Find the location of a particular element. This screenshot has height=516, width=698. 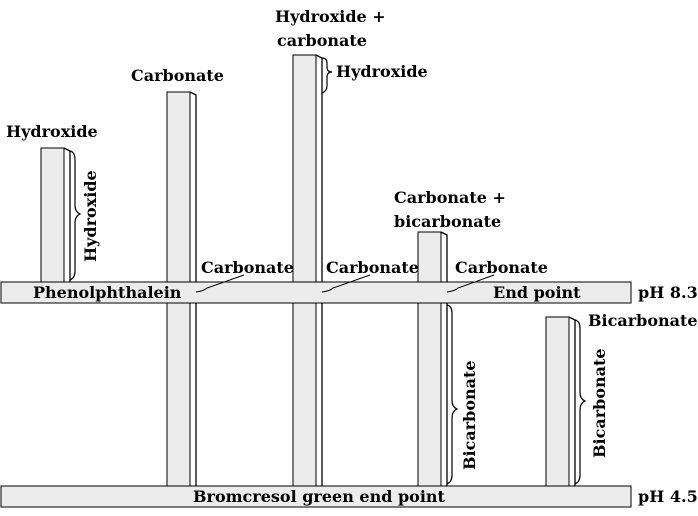

column-hydroxide: Hydroxide Hydroxide is located at coordinates (53, 202).